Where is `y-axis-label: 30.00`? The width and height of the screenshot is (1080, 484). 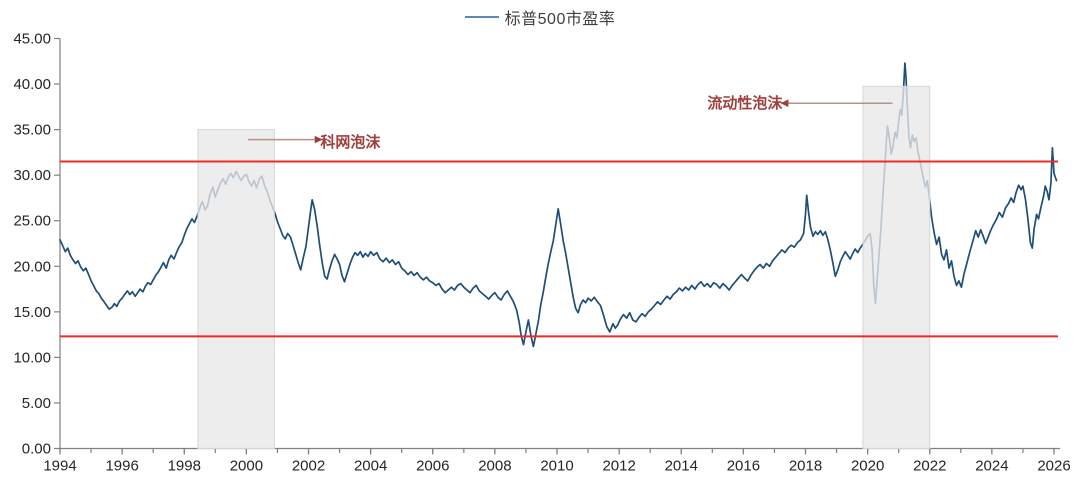 y-axis-label: 30.00 is located at coordinates (32, 175).